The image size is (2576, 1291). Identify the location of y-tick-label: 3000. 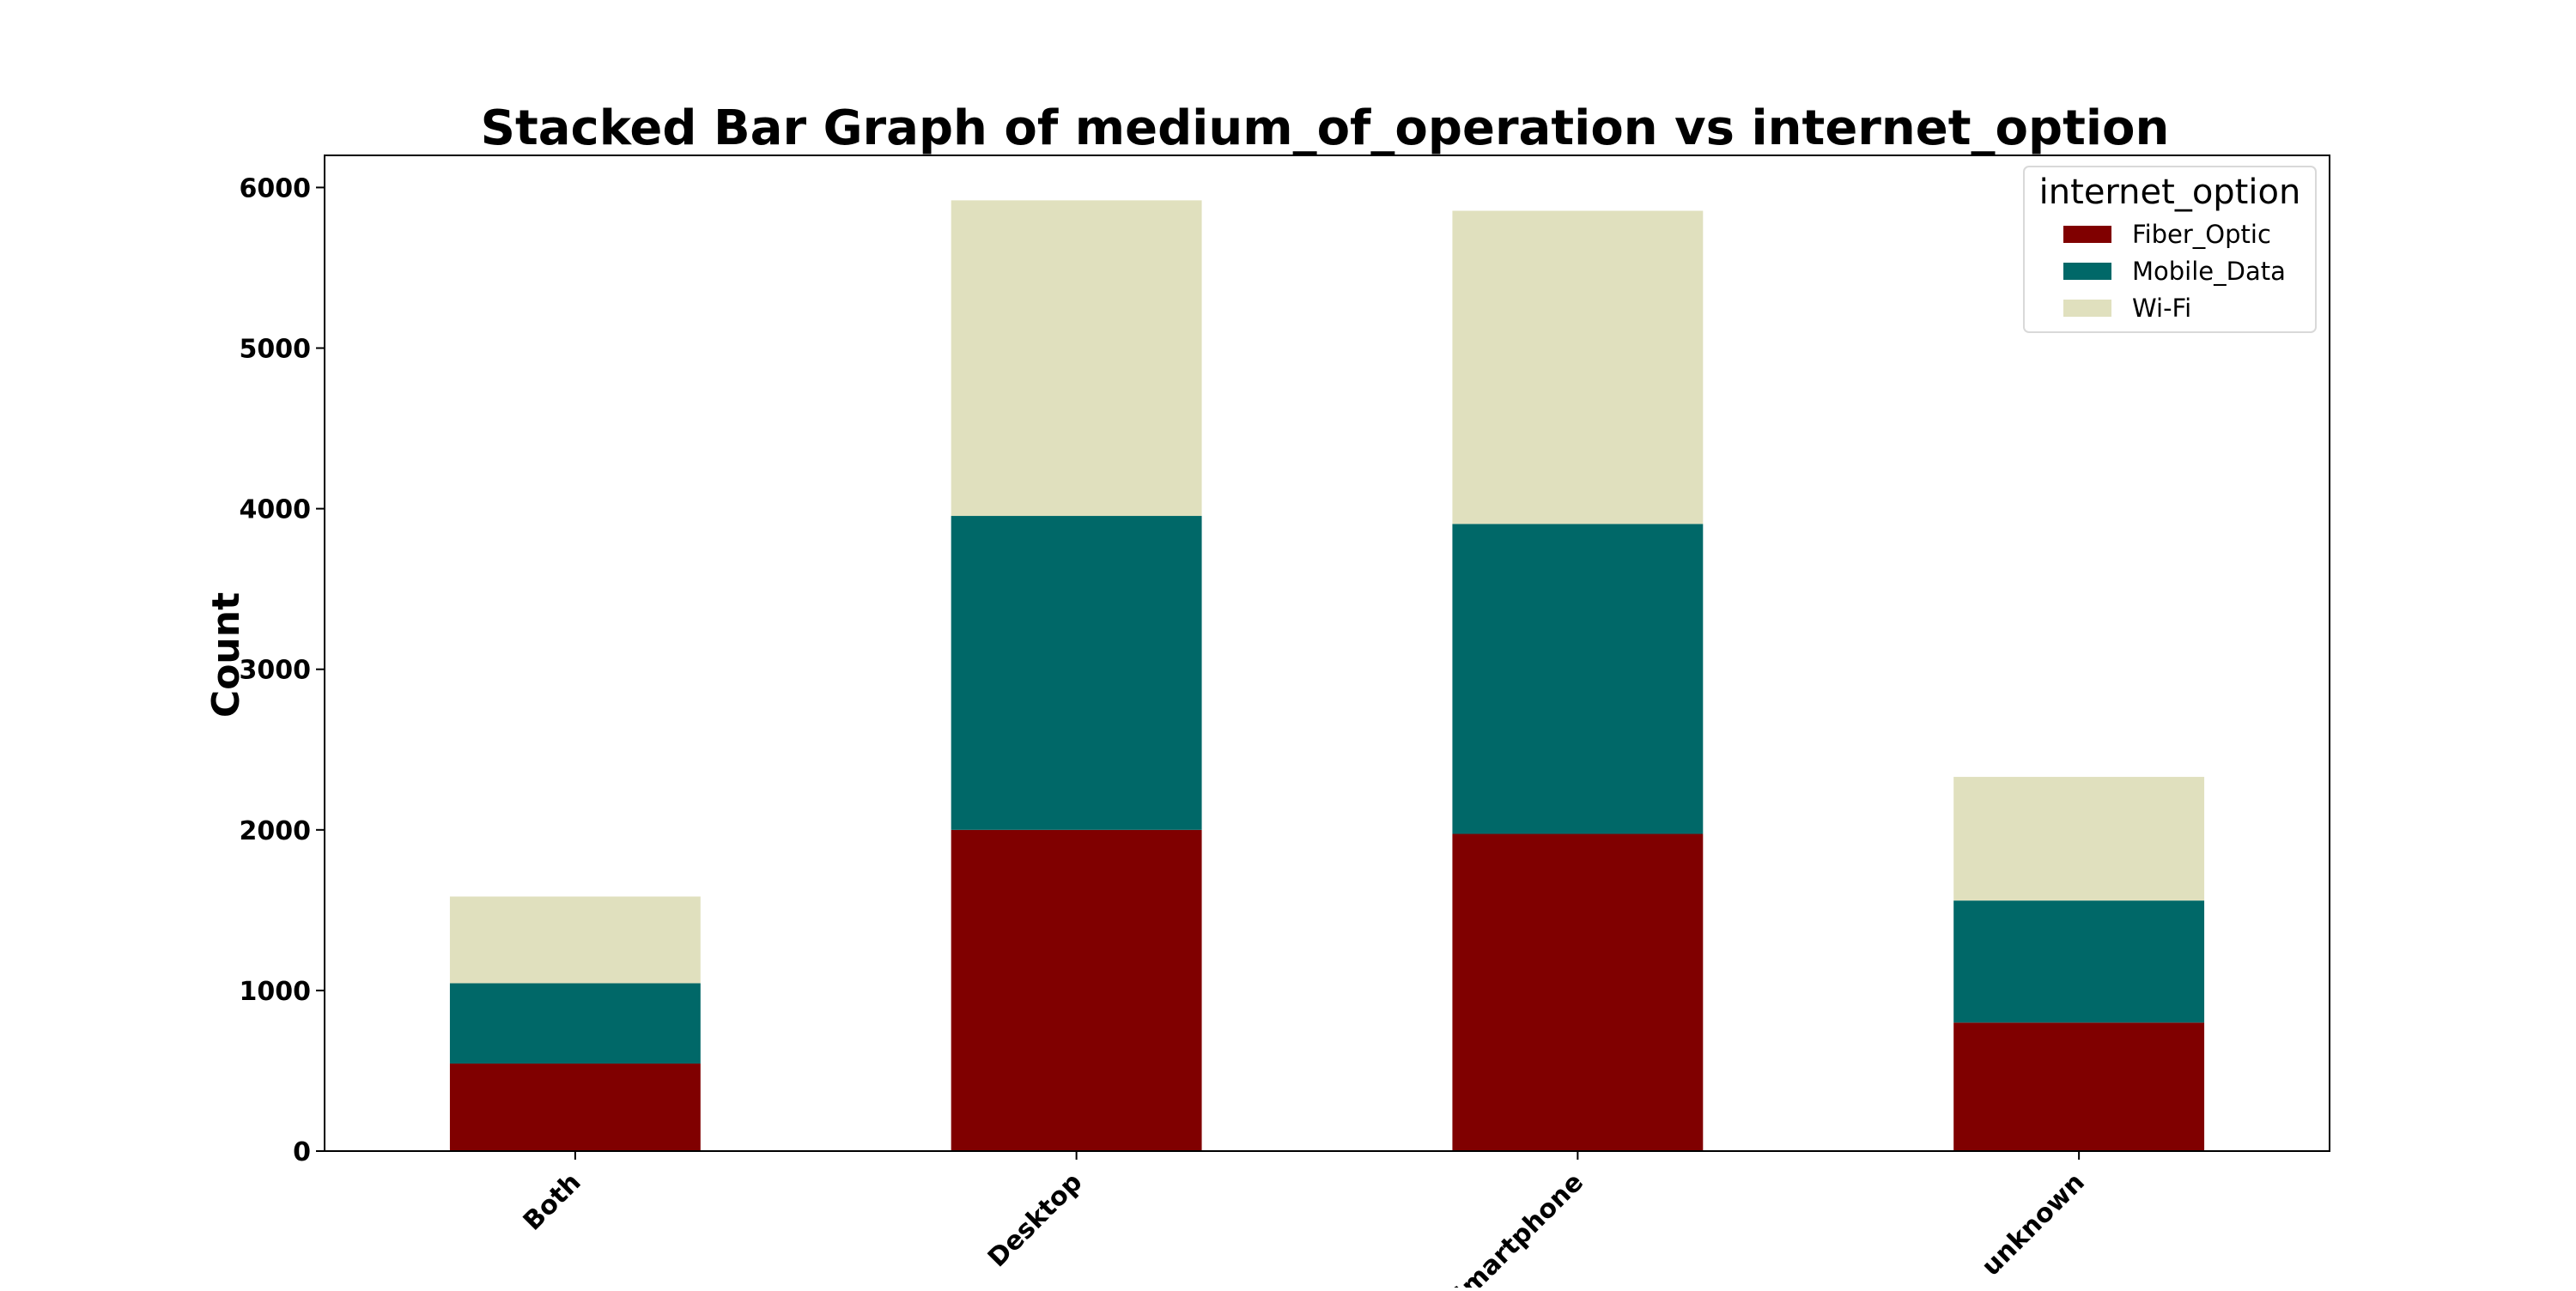
(276, 671).